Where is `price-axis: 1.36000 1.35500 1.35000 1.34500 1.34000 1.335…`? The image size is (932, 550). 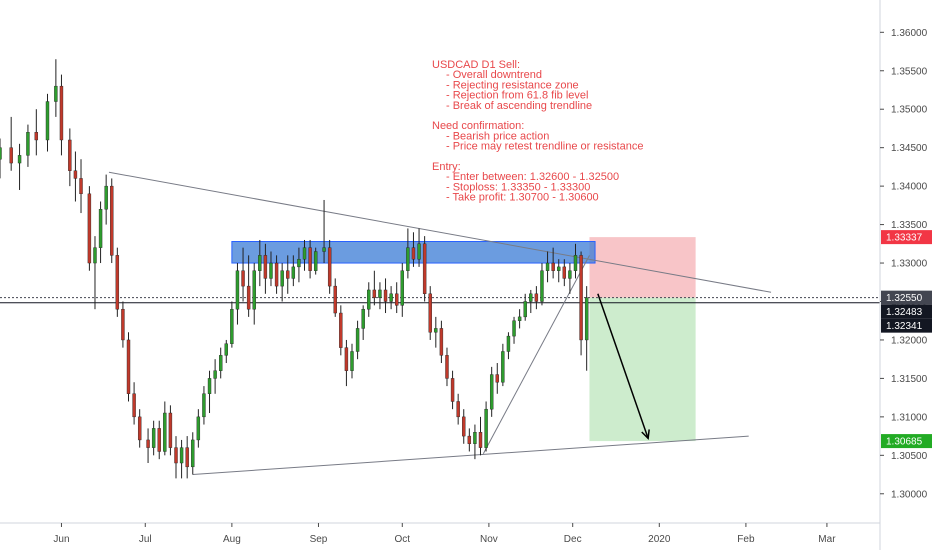
price-axis: 1.36000 1.35500 1.35000 1.34500 1.34000 1.335… is located at coordinates (903, 275).